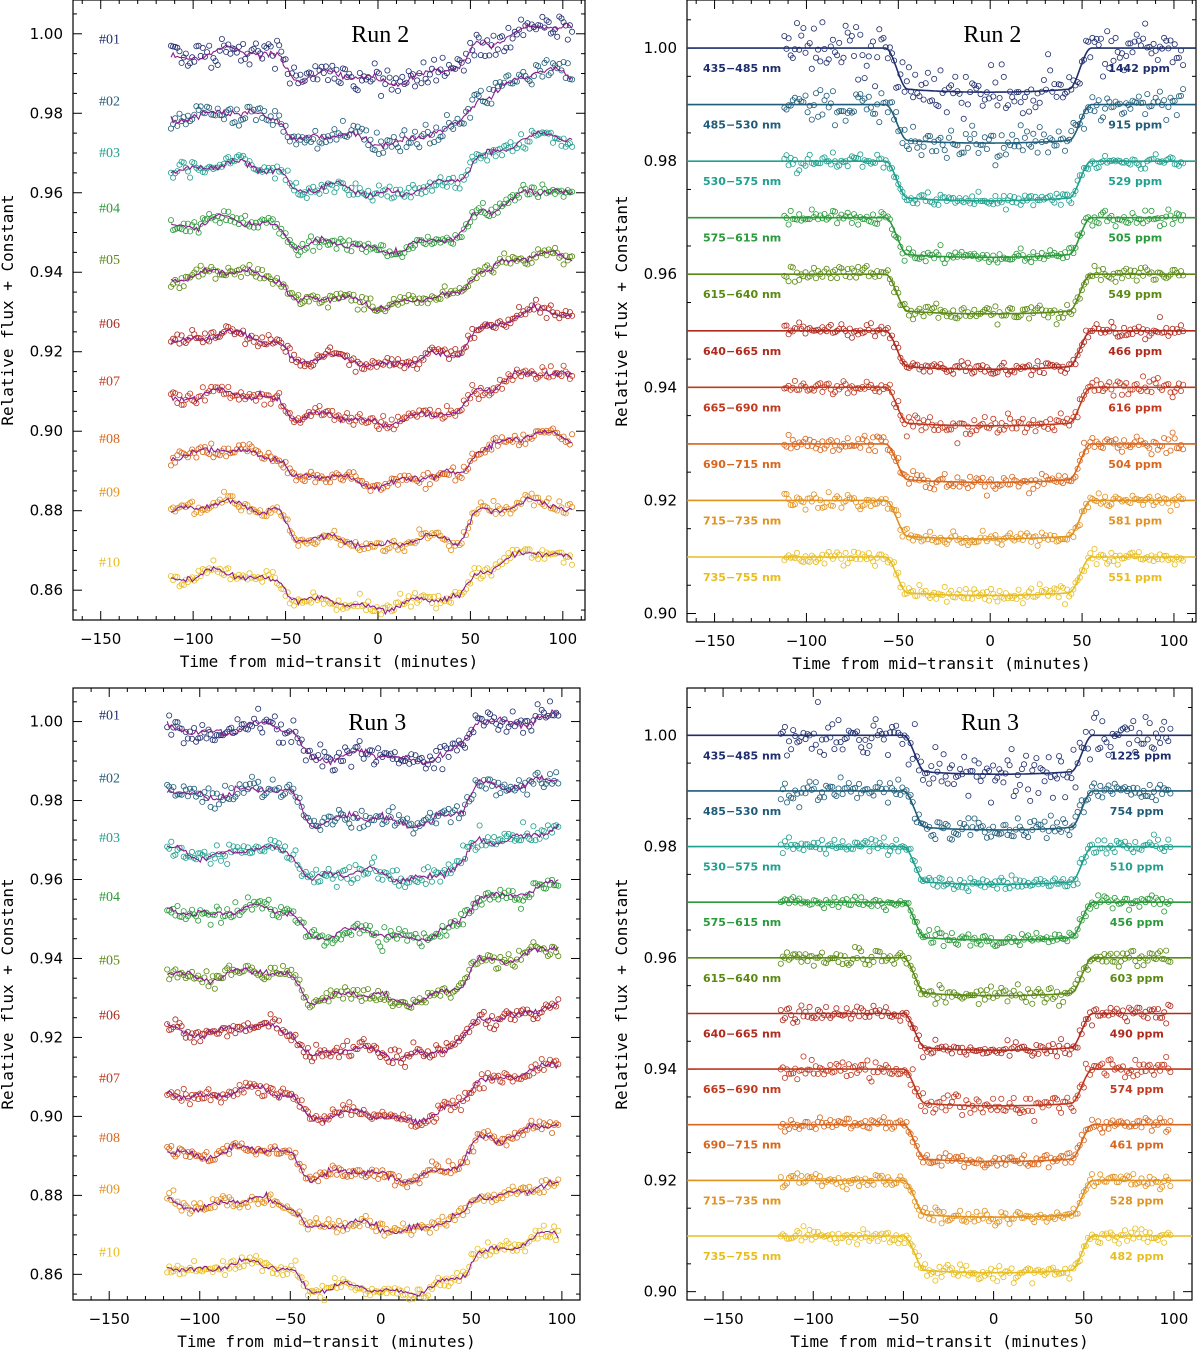 The height and width of the screenshot is (1354, 1200). Describe the element at coordinates (46, 511) in the screenshot. I see `y-tick-label: 0.88` at that location.